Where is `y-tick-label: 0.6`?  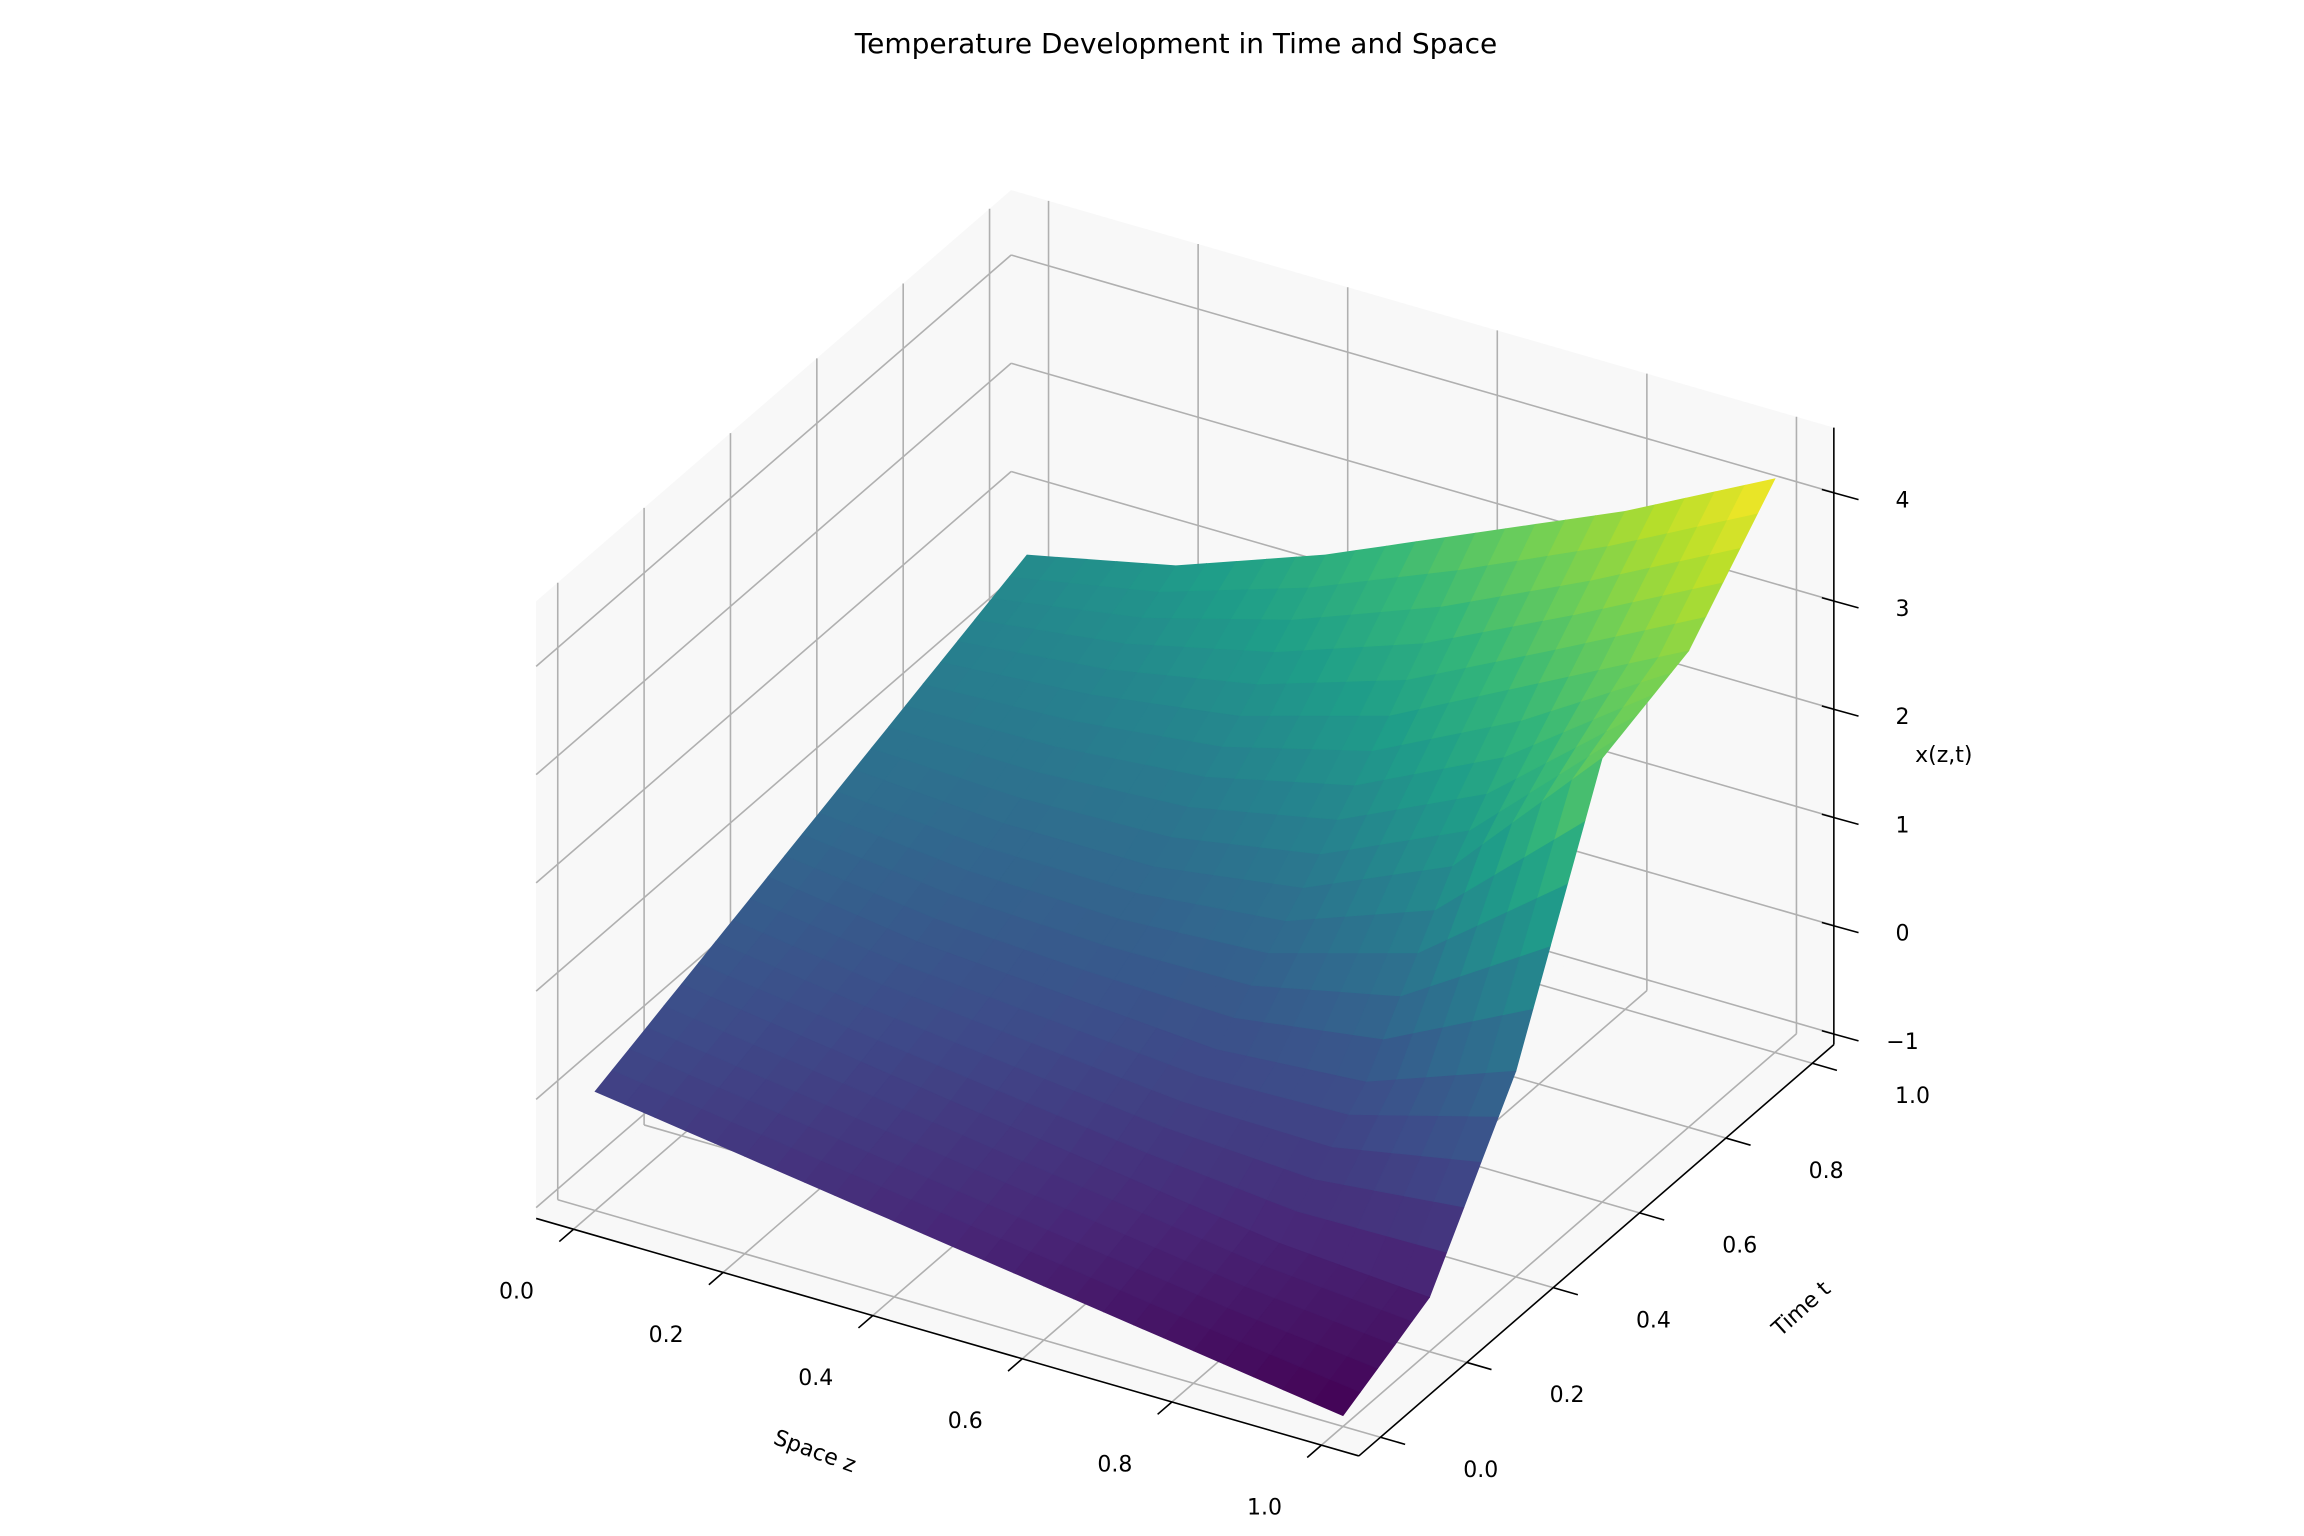
y-tick-label: 0.6 is located at coordinates (1739, 1246).